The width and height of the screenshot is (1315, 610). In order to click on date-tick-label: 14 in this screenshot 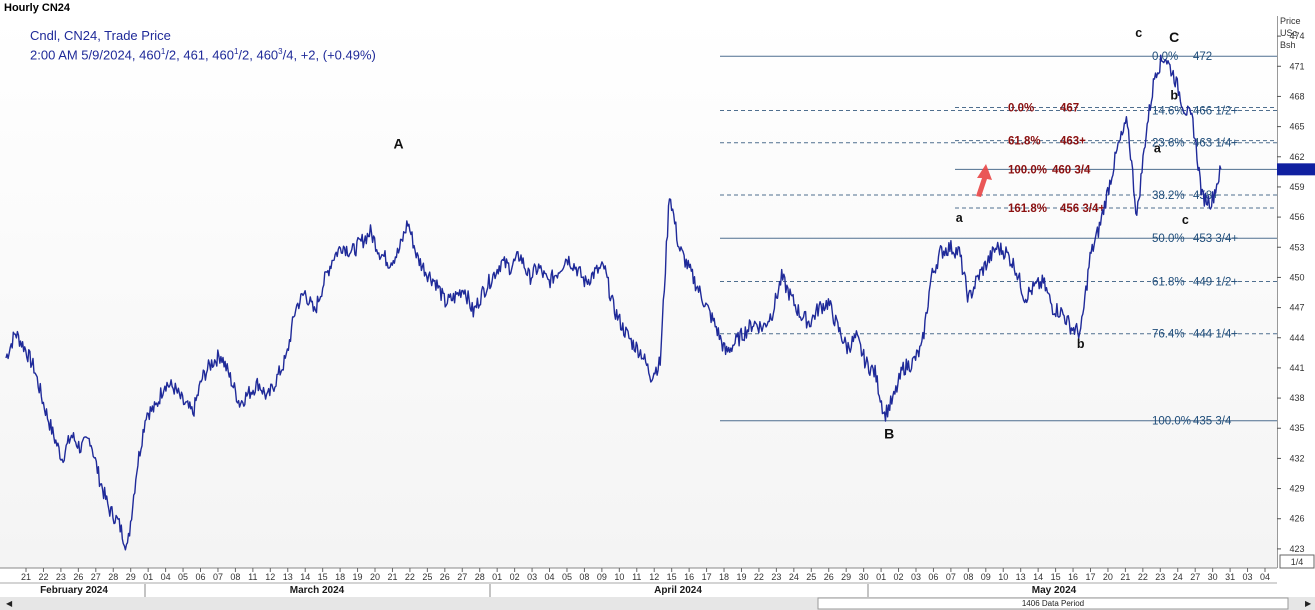, I will do `click(1038, 577)`.